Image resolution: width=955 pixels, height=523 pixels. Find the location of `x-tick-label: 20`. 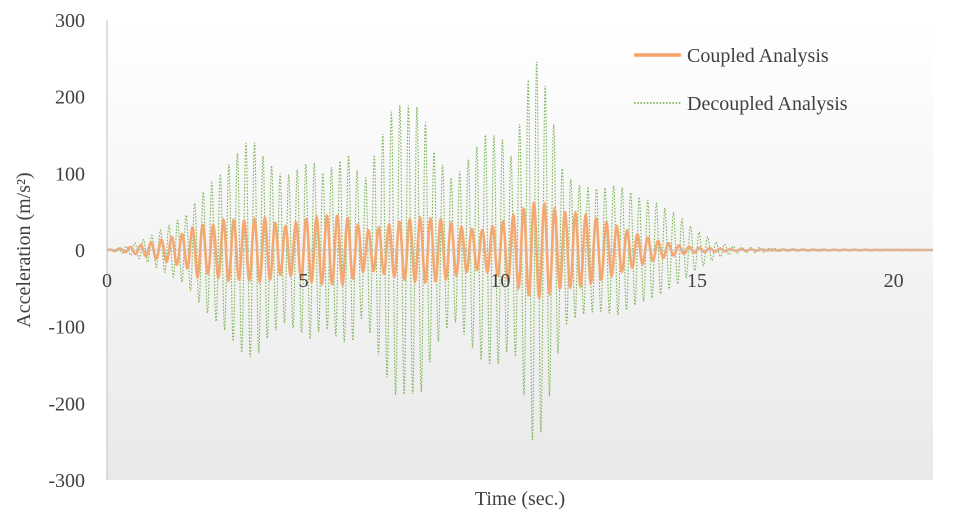

x-tick-label: 20 is located at coordinates (894, 281).